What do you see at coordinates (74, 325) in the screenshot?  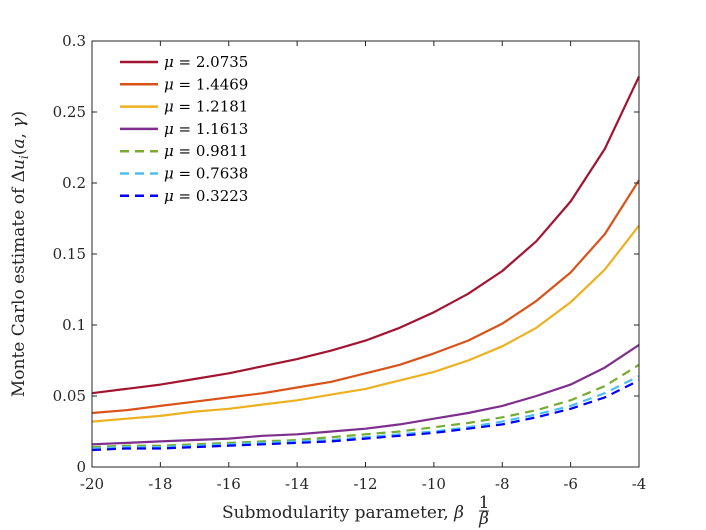 I see `y-tick-label: 0.1` at bounding box center [74, 325].